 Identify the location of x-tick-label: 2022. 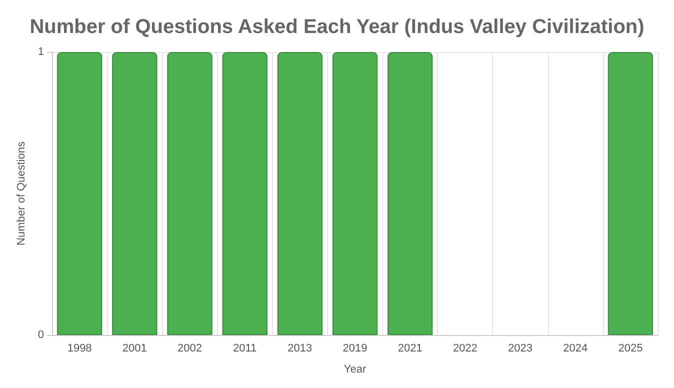
(465, 348).